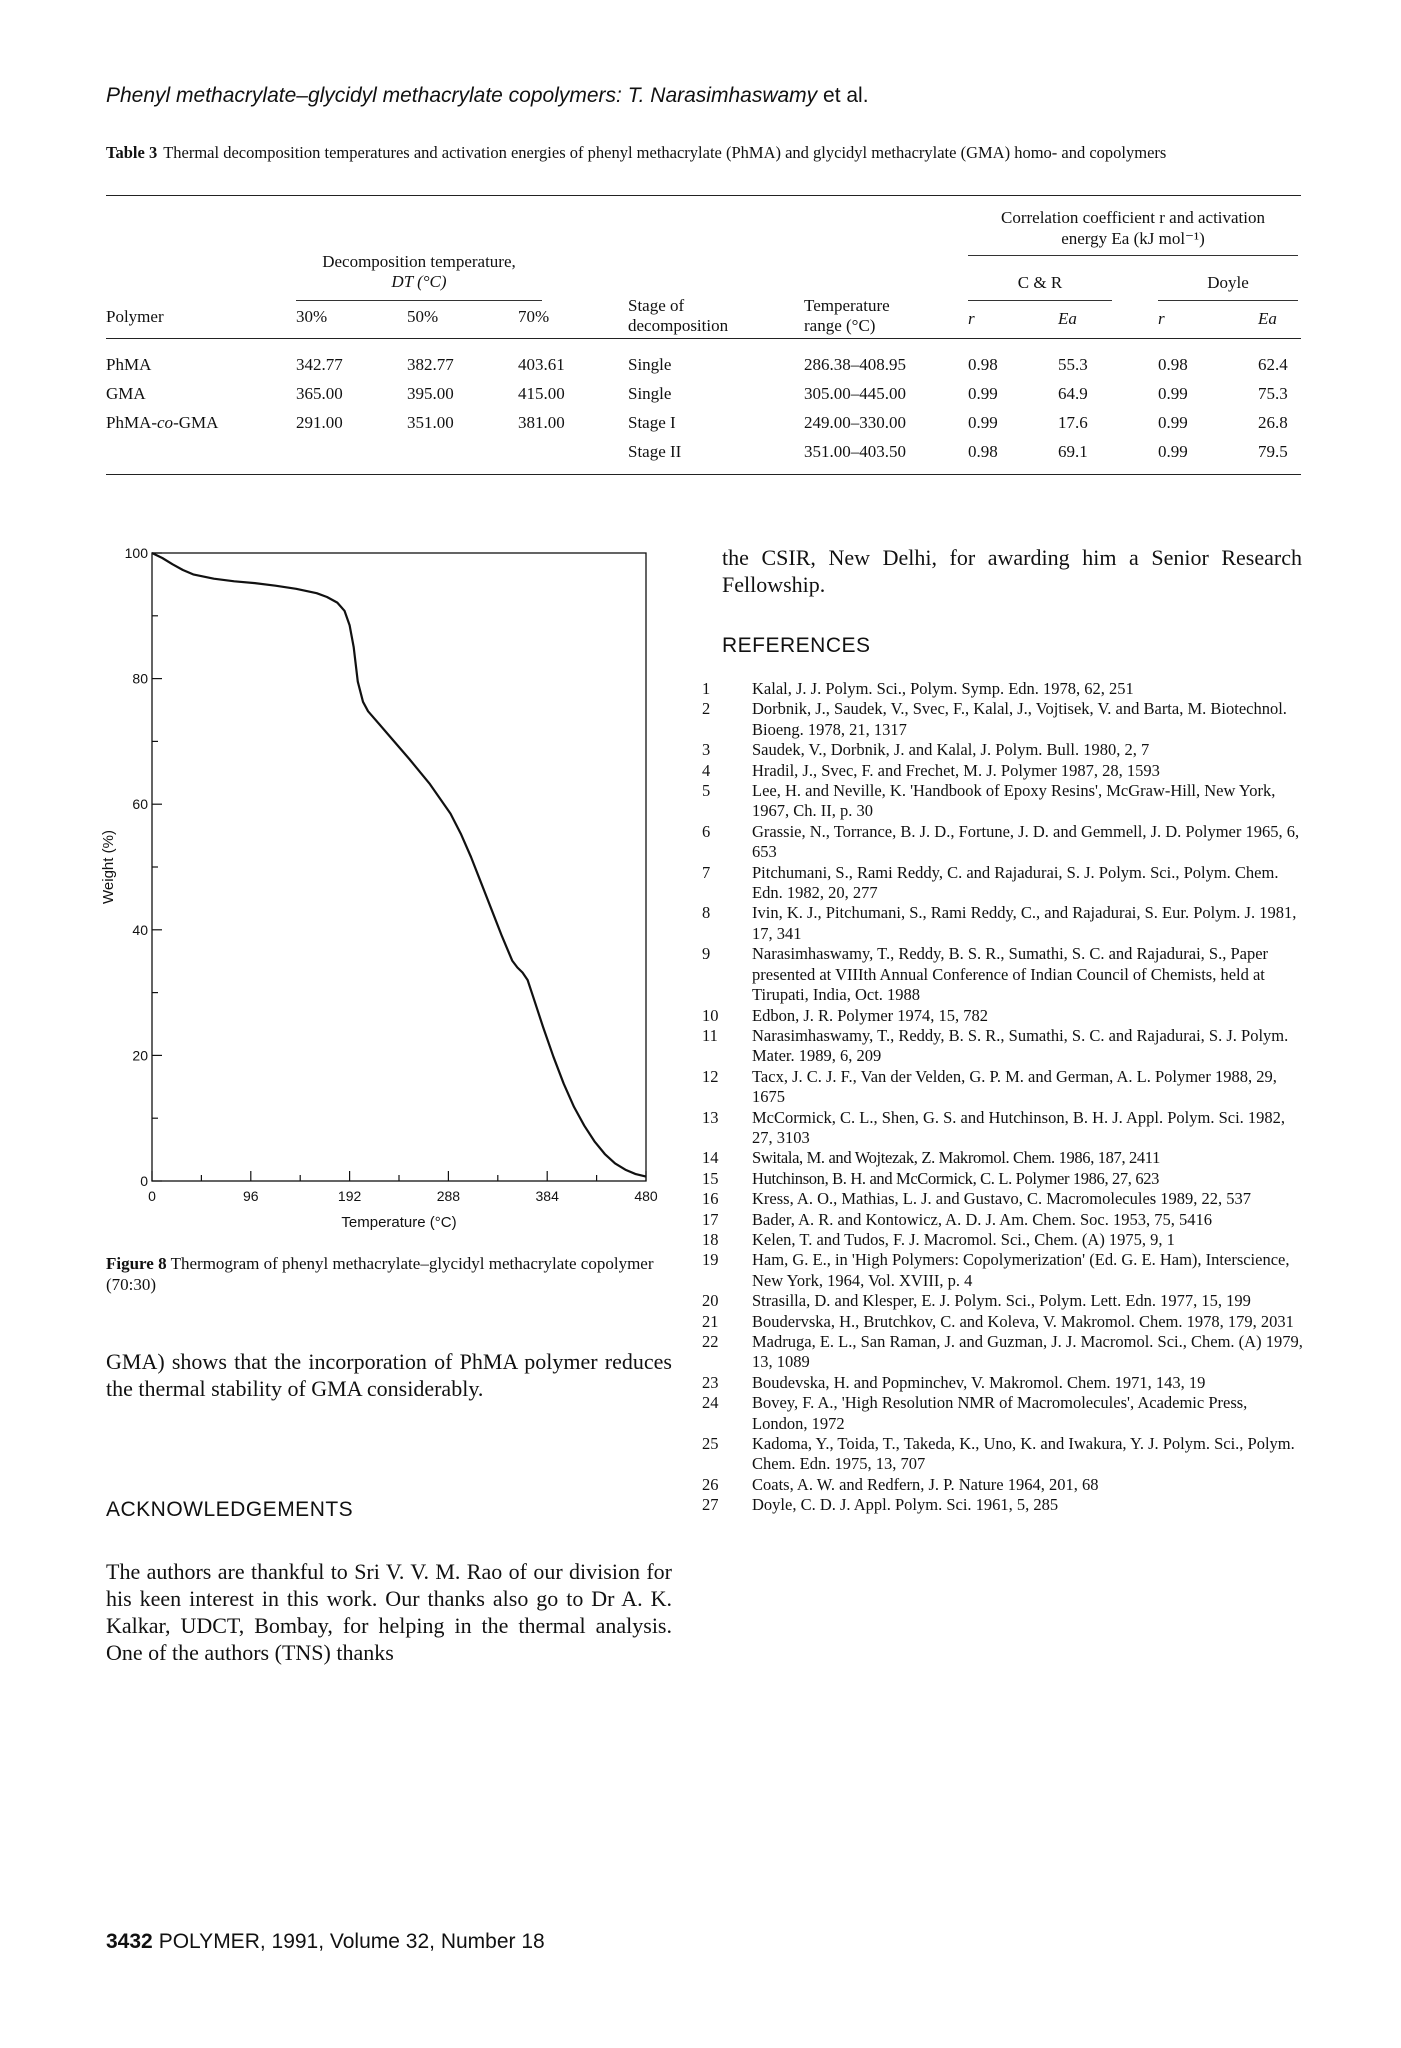 The width and height of the screenshot is (1401, 2048). Describe the element at coordinates (162, 422) in the screenshot. I see `cell-polymer: PhMA-co-GMA` at that location.